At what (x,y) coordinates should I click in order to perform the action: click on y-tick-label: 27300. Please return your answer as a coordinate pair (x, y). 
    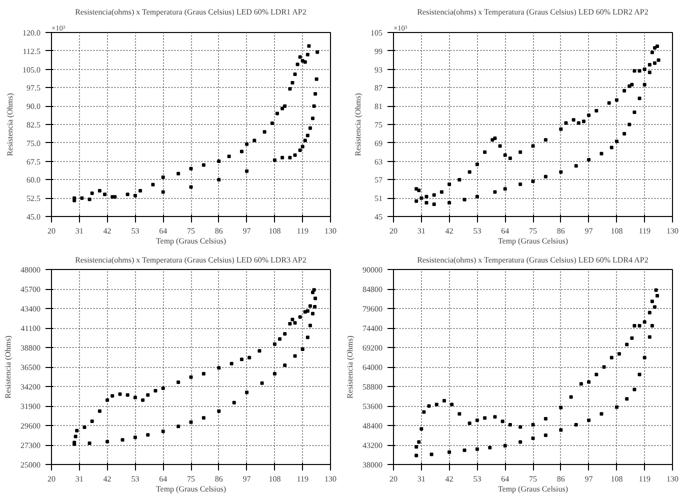
    Looking at the image, I should click on (30, 445).